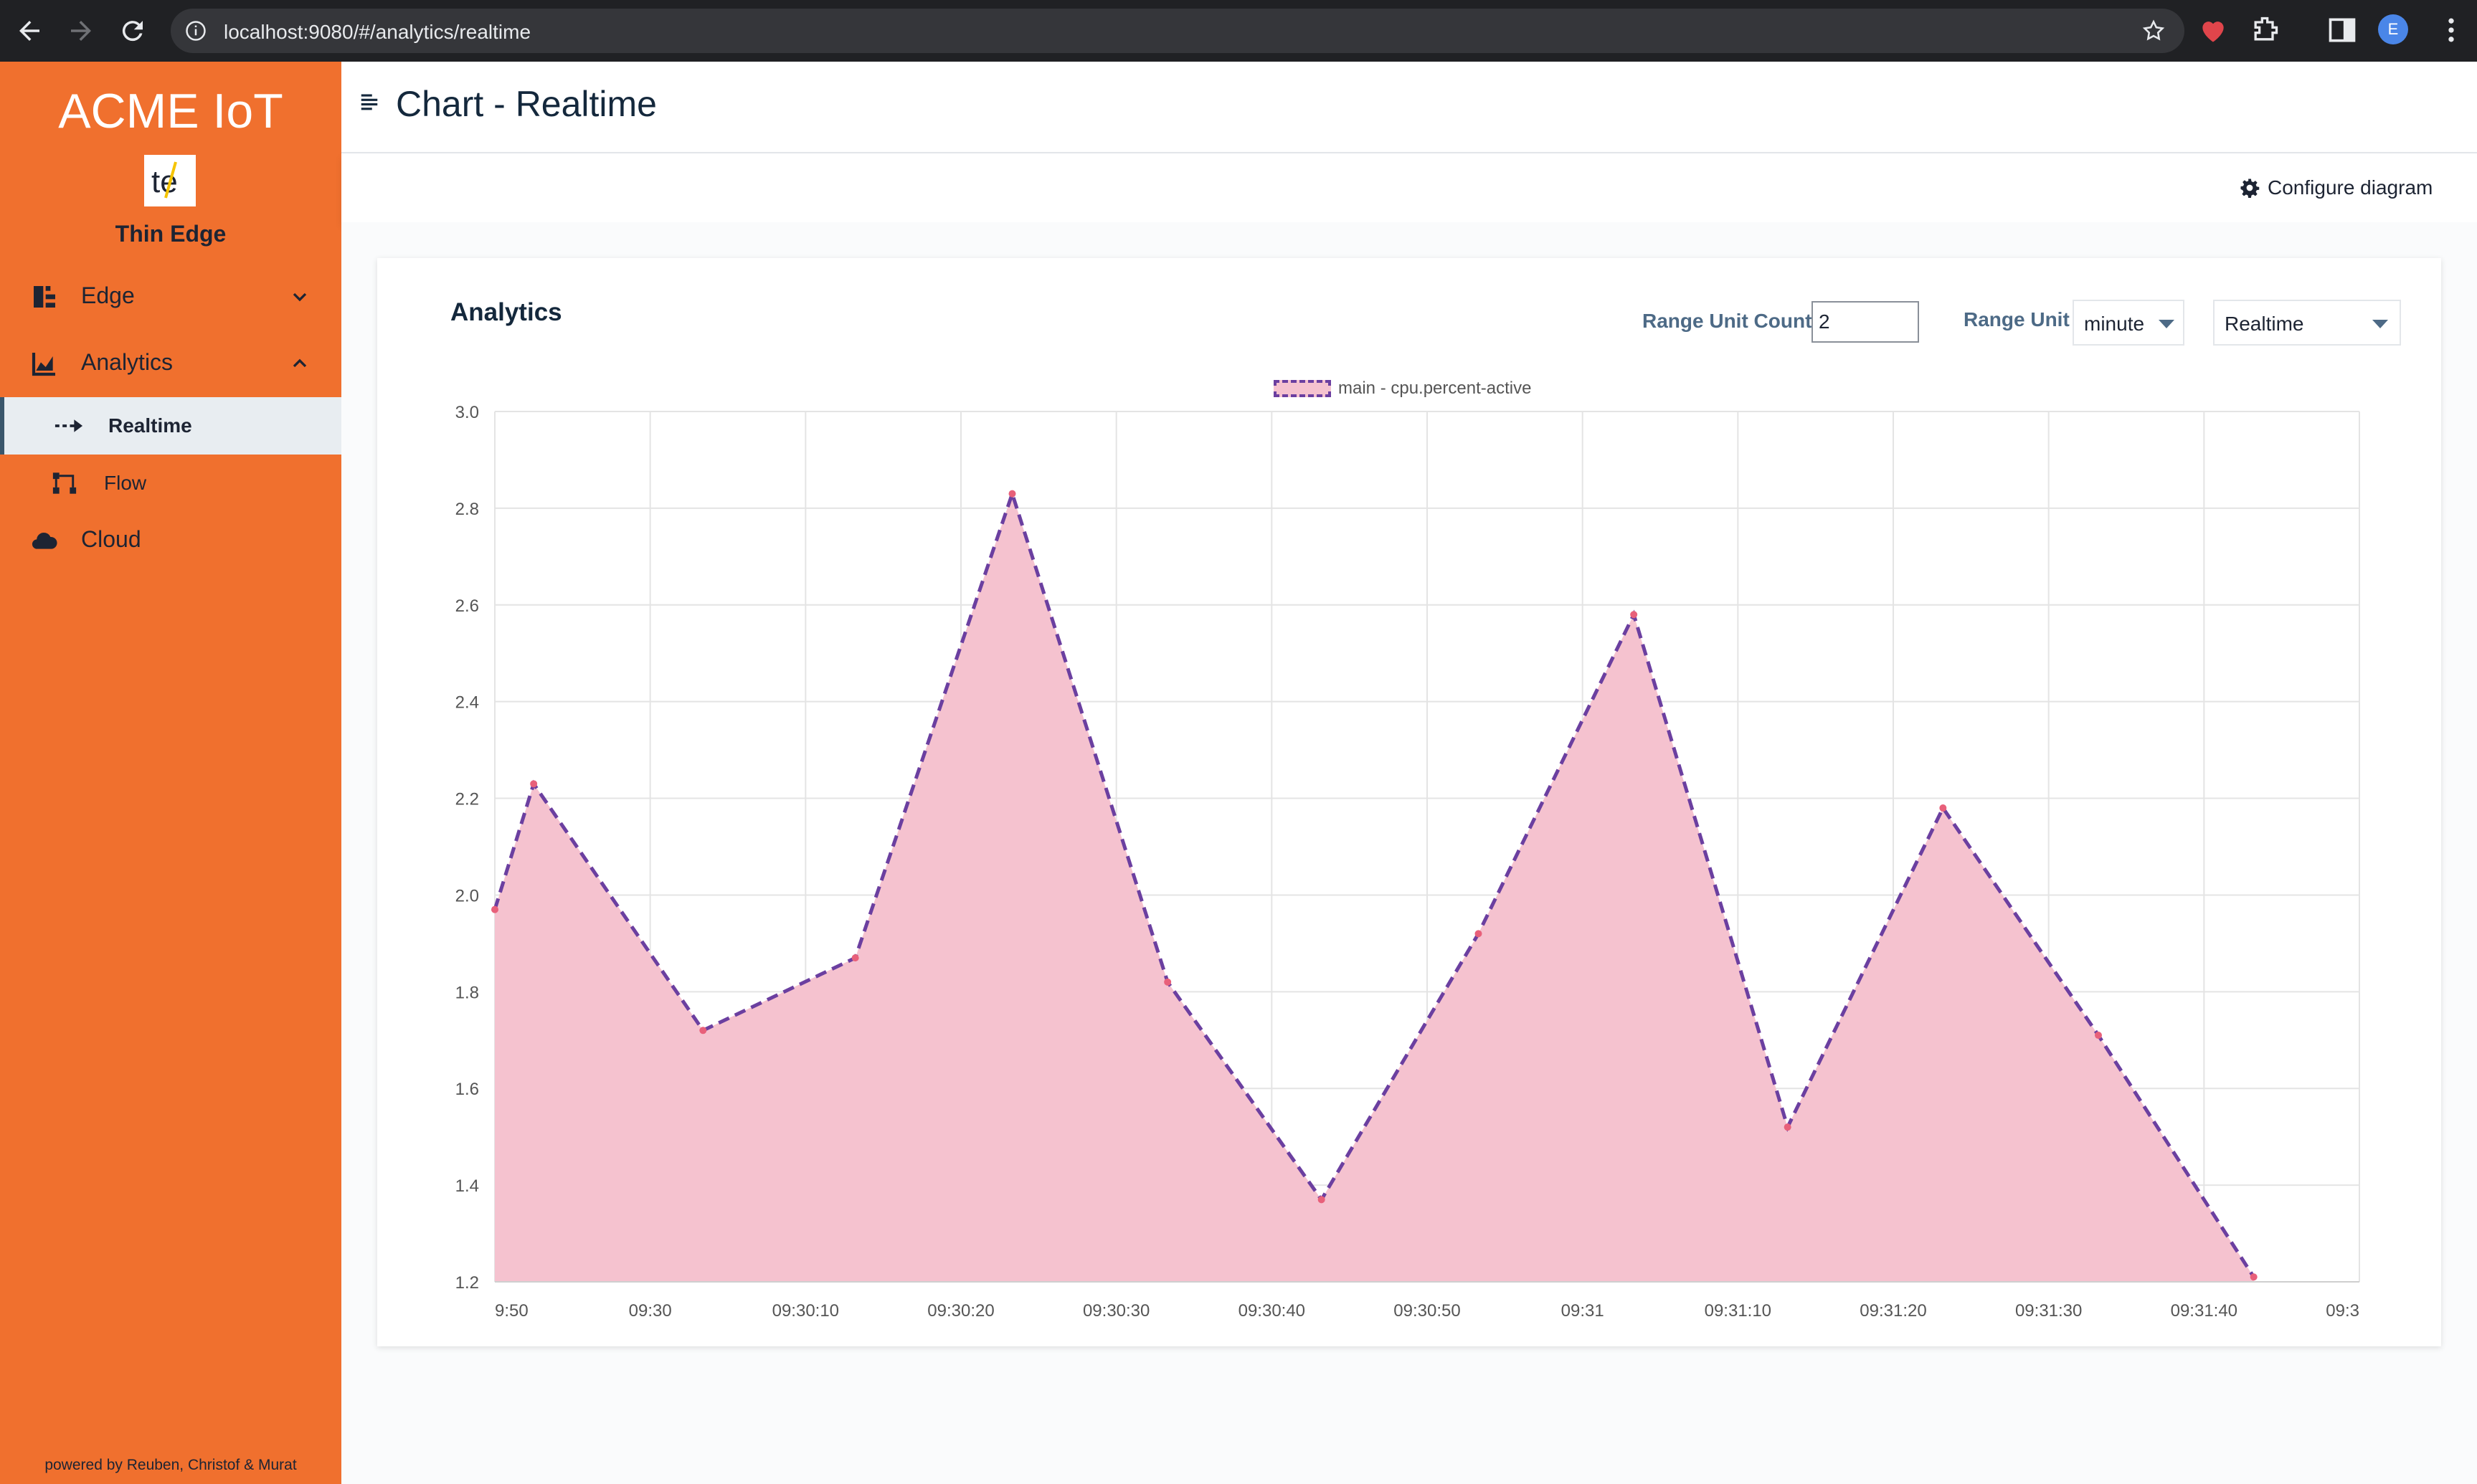  What do you see at coordinates (2451, 30) in the screenshot?
I see `browser-menu-icon` at bounding box center [2451, 30].